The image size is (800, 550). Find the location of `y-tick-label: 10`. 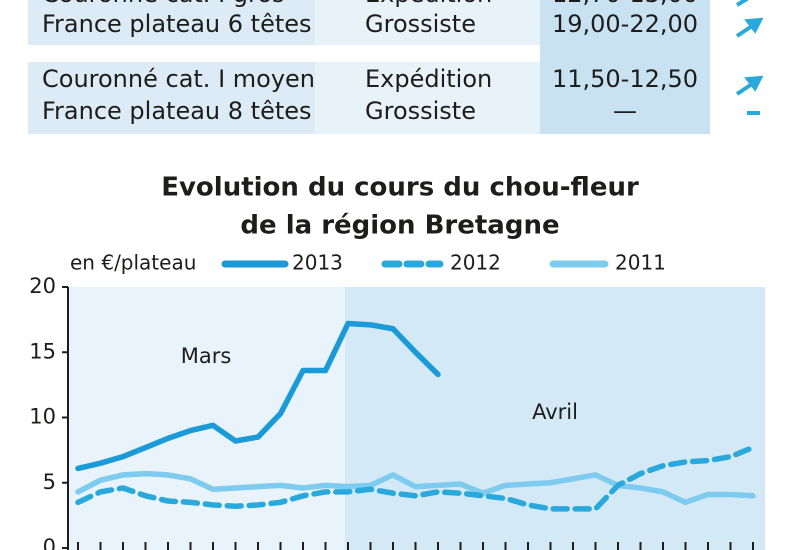

y-tick-label: 10 is located at coordinates (42, 417).